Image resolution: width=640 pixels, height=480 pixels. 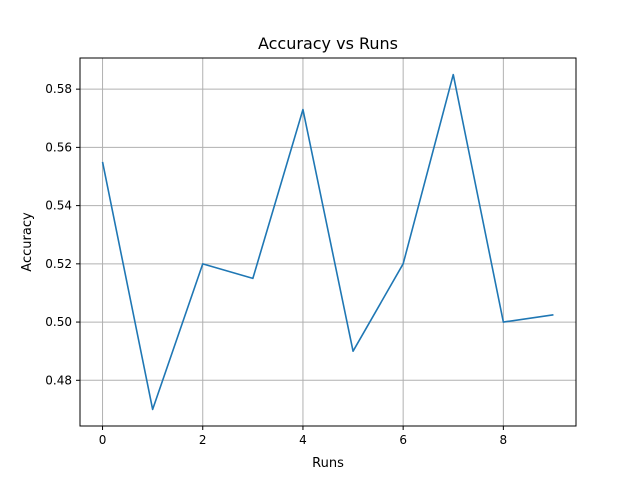 What do you see at coordinates (58, 89) in the screenshot?
I see `y-tick-label: 0.58` at bounding box center [58, 89].